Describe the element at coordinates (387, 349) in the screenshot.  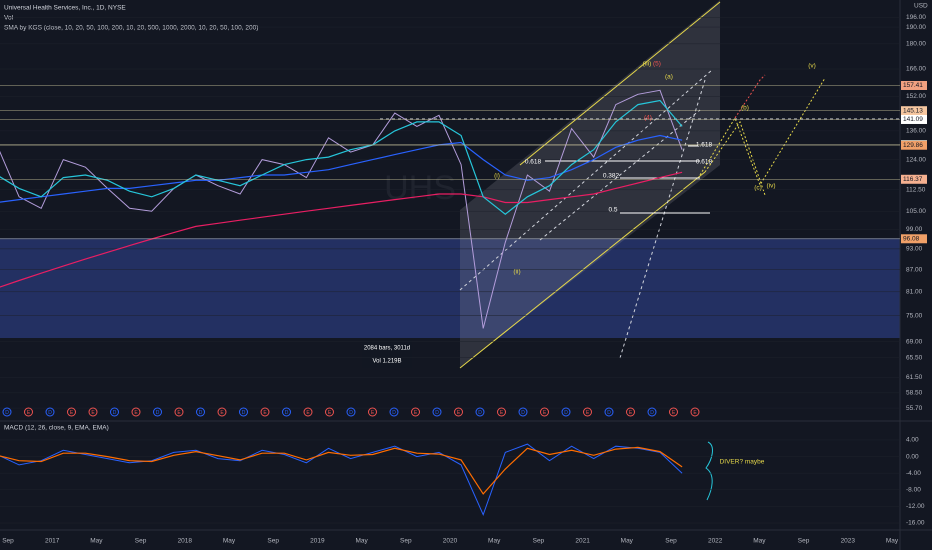
I see `tooltip-bars: 2084 bars, 3011d` at that location.